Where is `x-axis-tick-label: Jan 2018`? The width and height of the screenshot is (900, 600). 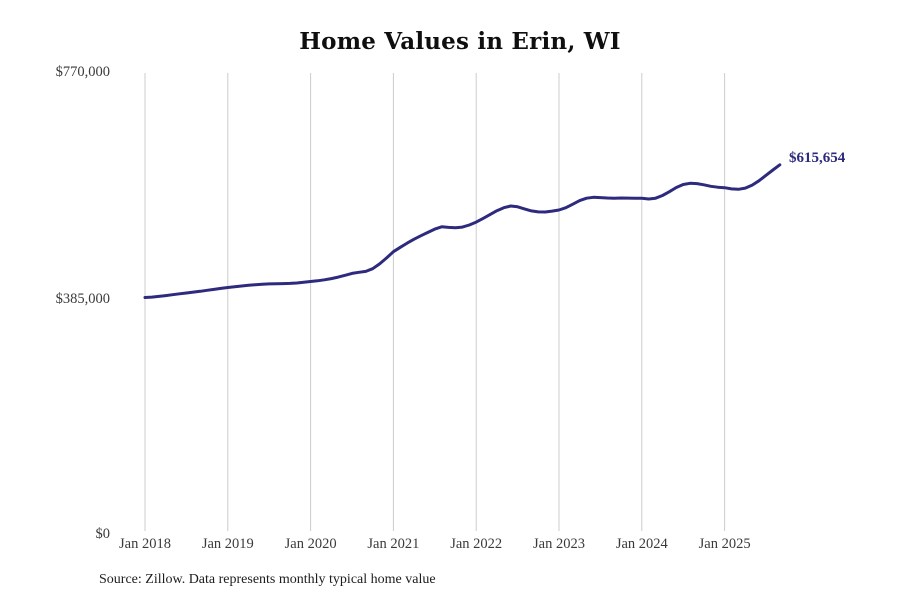
x-axis-tick-label: Jan 2018 is located at coordinates (145, 544).